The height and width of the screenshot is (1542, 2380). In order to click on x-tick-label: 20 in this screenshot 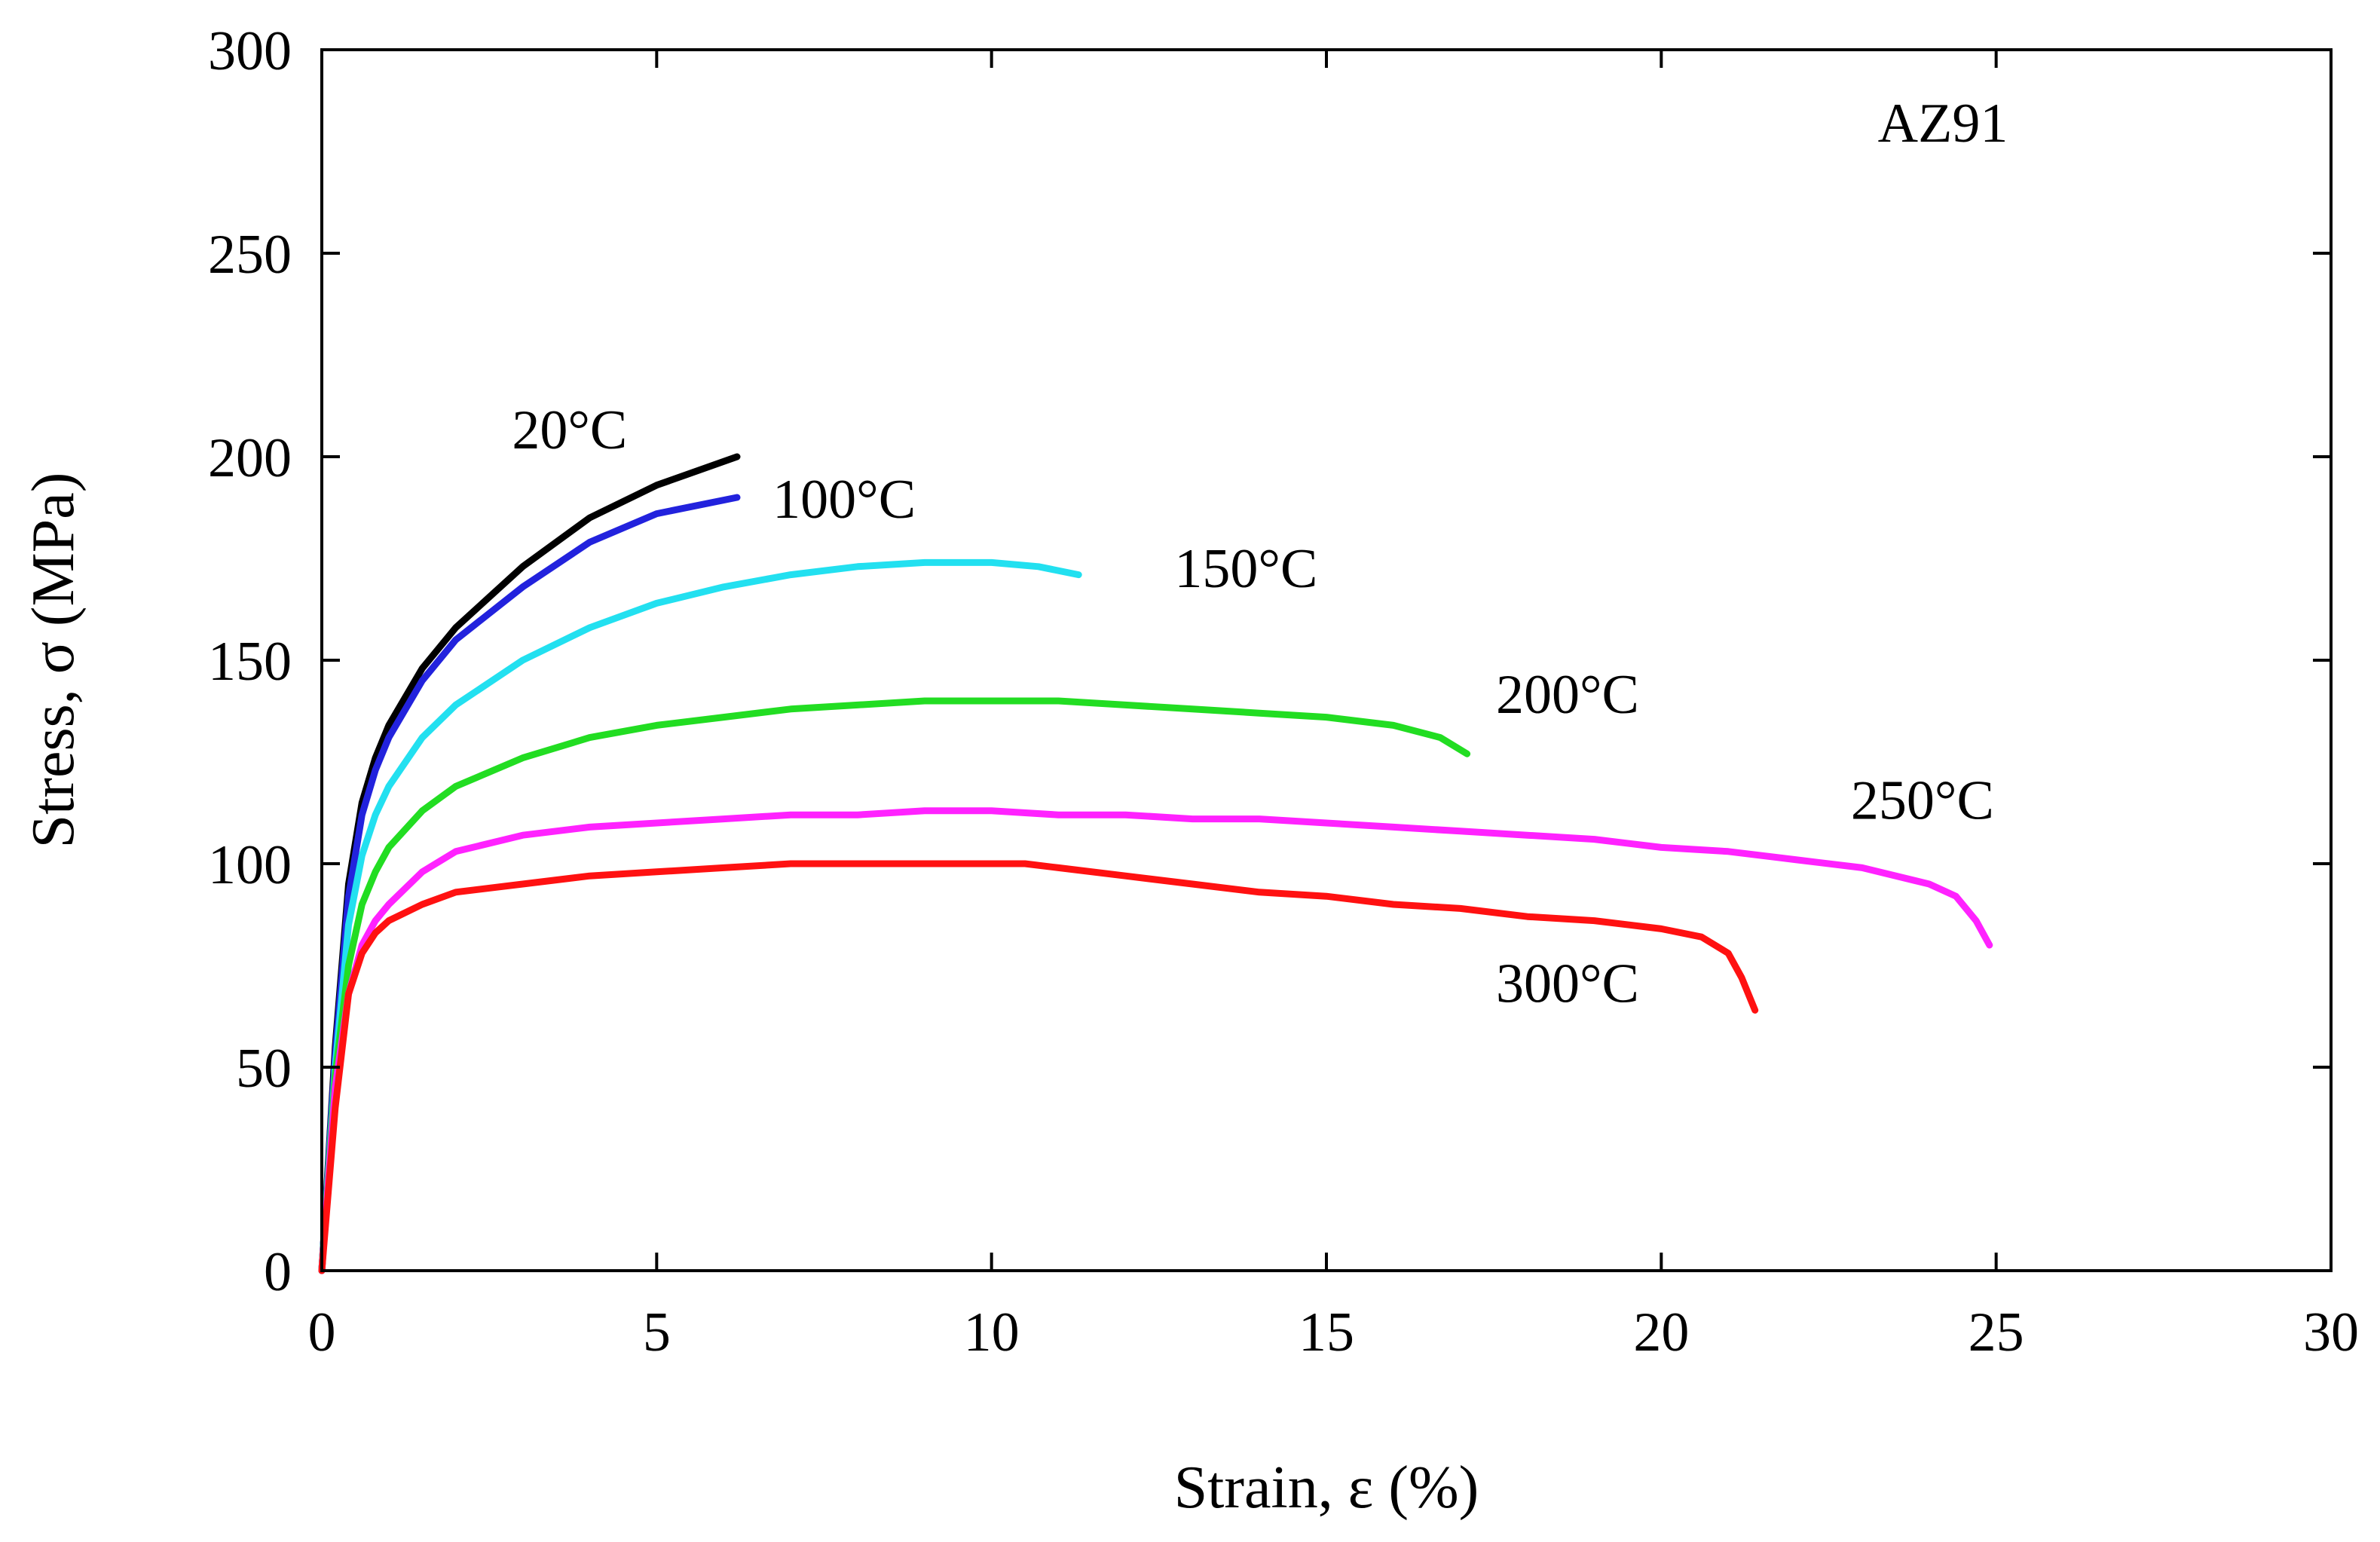, I will do `click(1661, 1332)`.